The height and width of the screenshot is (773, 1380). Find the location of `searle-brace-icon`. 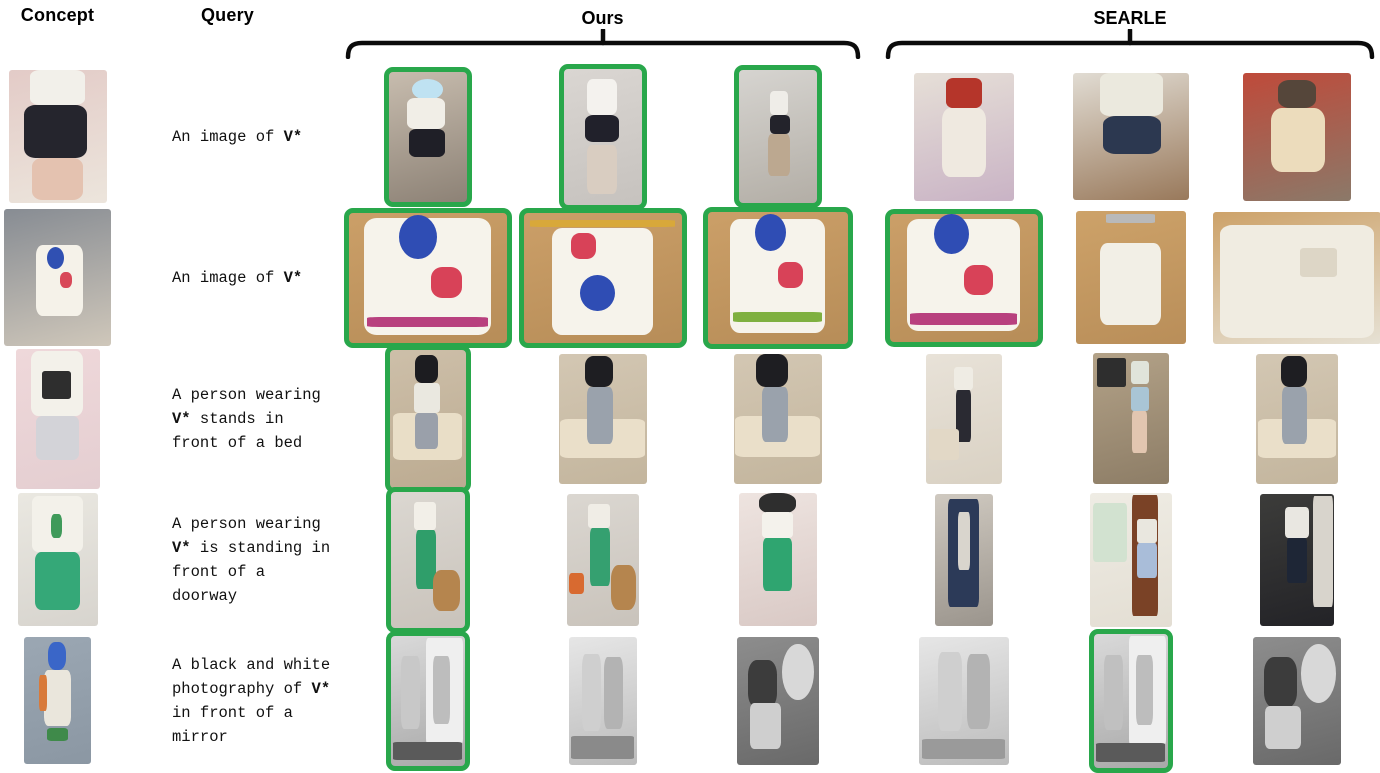

searle-brace-icon is located at coordinates (1130, 44).